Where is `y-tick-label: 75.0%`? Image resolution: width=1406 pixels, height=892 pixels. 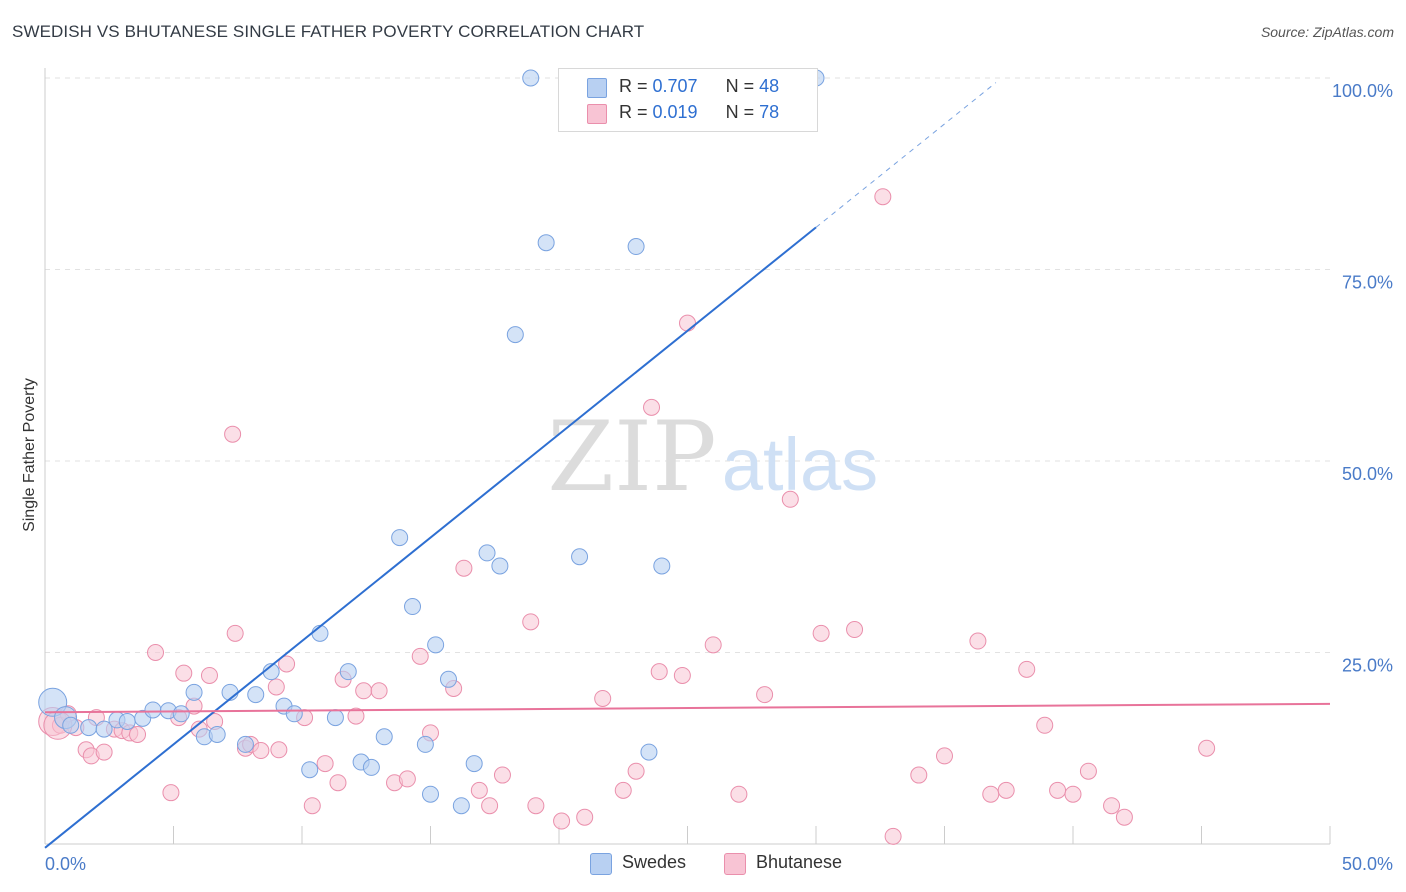 y-tick-label: 75.0% is located at coordinates (1367, 283).